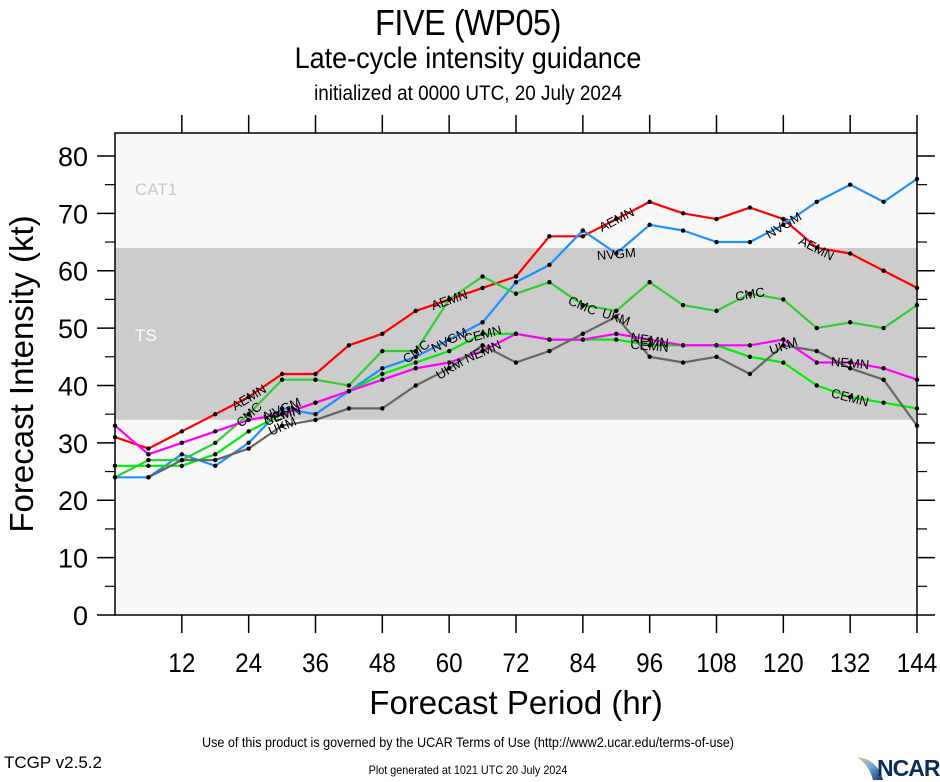 Image resolution: width=940 pixels, height=782 pixels. Describe the element at coordinates (382, 379) in the screenshot. I see `point-nemn-48h` at that location.